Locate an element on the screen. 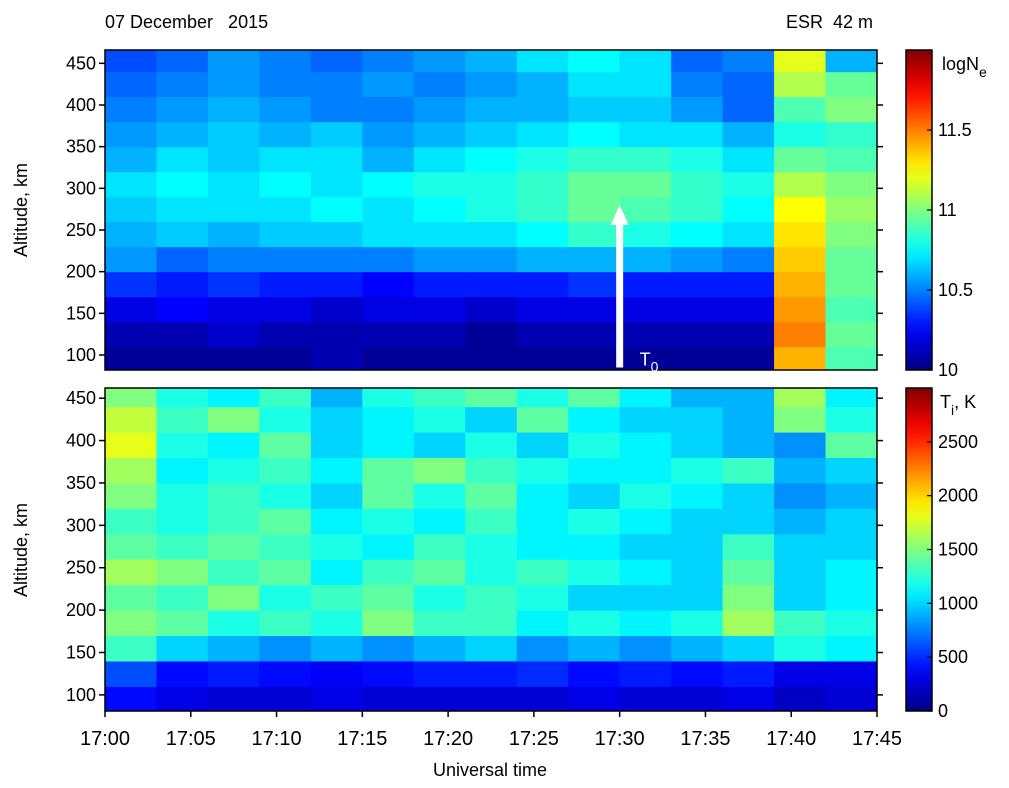  y-tick-label: 150 is located at coordinates (81, 313).